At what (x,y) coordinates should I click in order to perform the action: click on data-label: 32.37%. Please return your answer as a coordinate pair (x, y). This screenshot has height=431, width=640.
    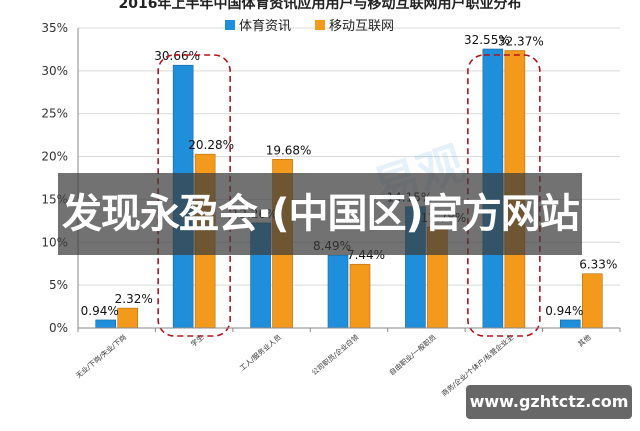
    Looking at the image, I should click on (521, 42).